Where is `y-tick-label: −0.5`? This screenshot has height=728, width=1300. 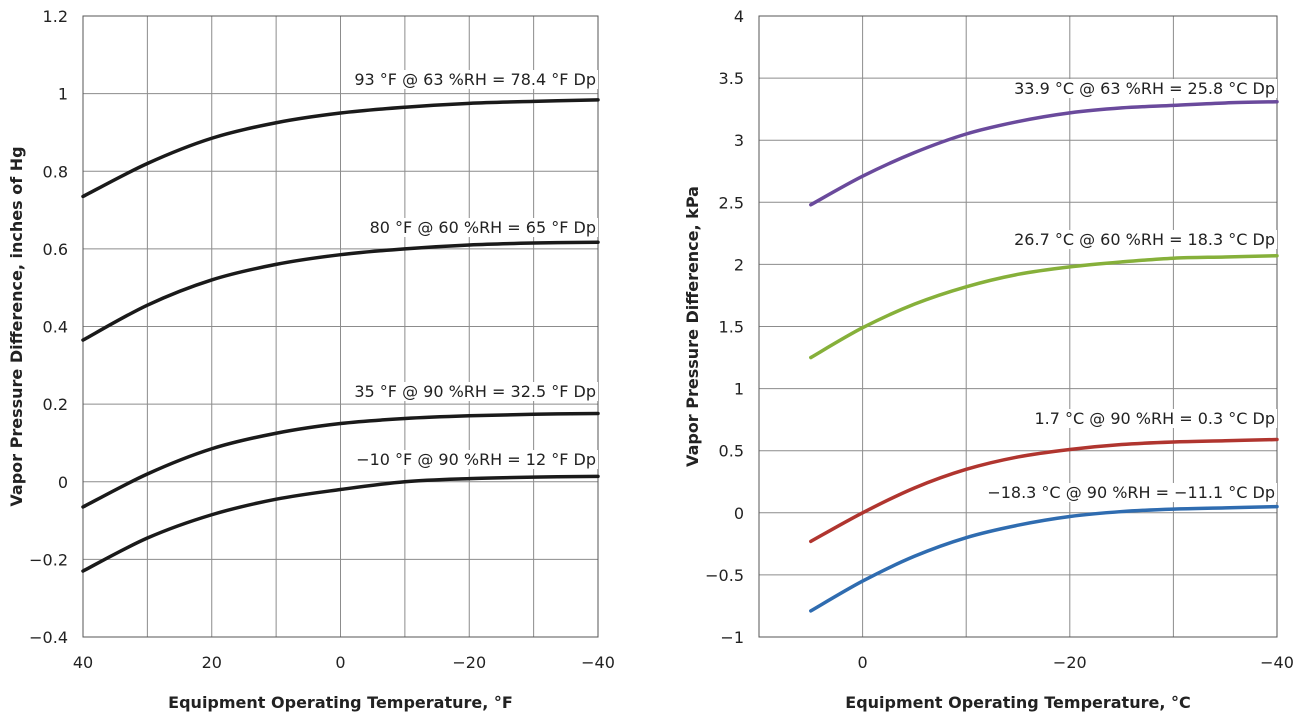
y-tick-label: −0.5 is located at coordinates (724, 575).